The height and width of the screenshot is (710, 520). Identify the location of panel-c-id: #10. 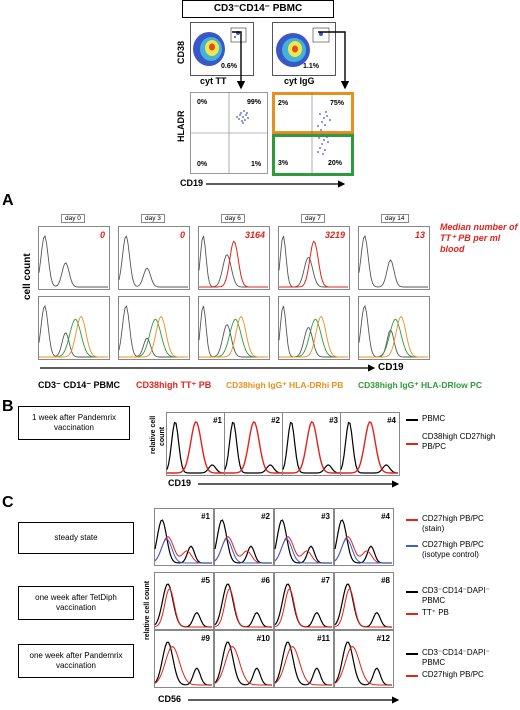
(263, 638).